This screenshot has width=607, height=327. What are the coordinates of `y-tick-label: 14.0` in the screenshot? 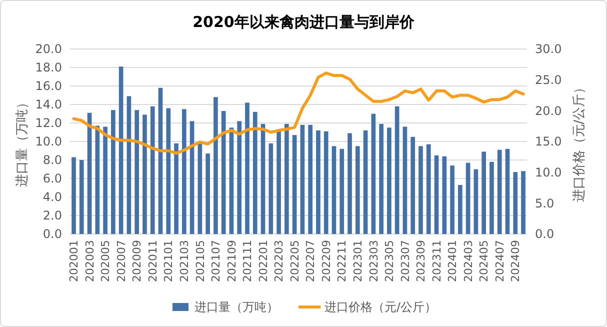 It's located at (48, 105).